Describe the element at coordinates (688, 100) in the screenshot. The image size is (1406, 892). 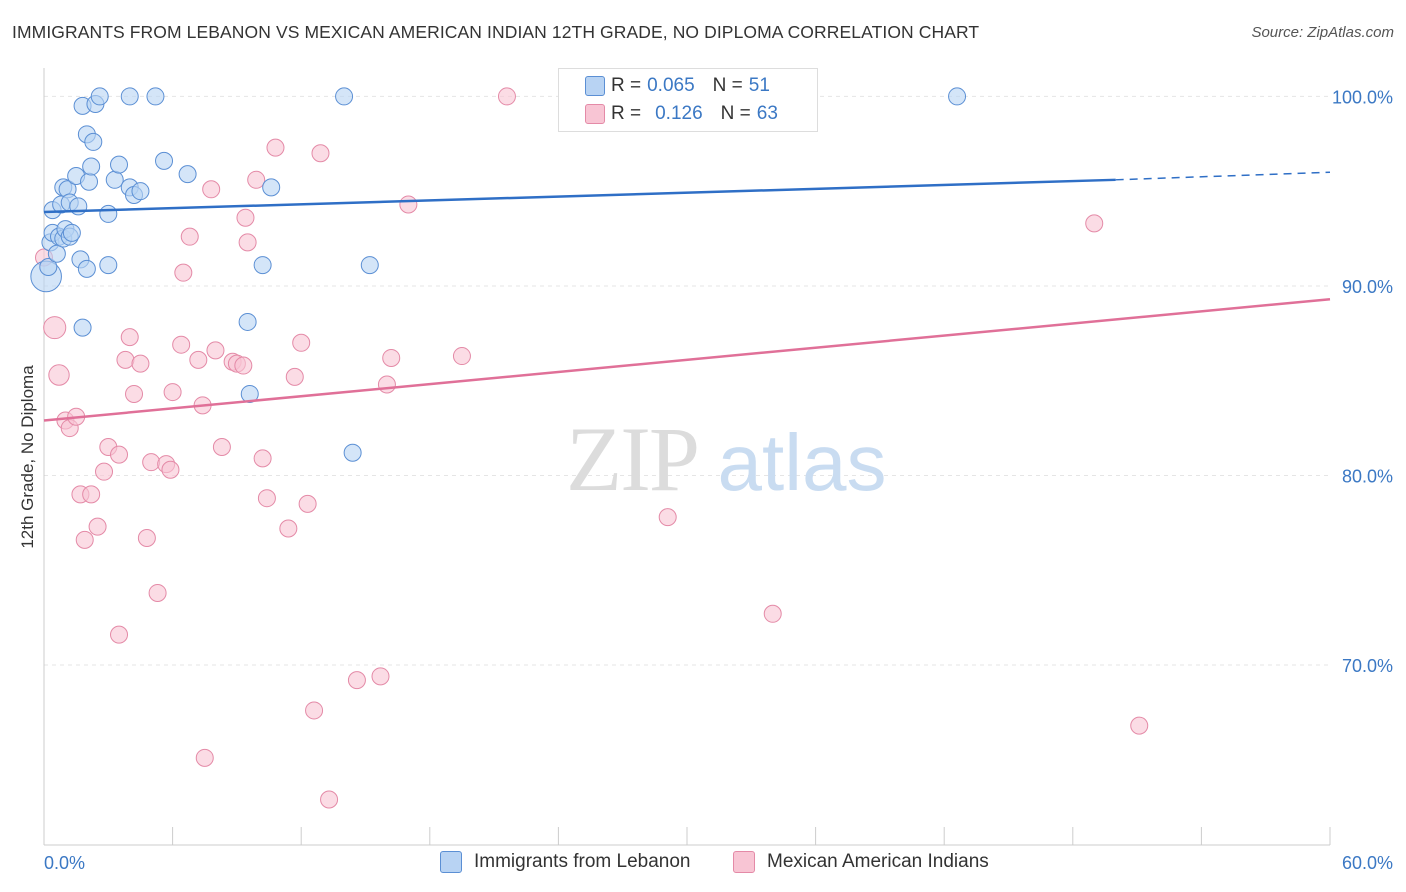
I see `correlation-legend: R = 0.065 N = 51 R = 0.126 N = 63` at that location.